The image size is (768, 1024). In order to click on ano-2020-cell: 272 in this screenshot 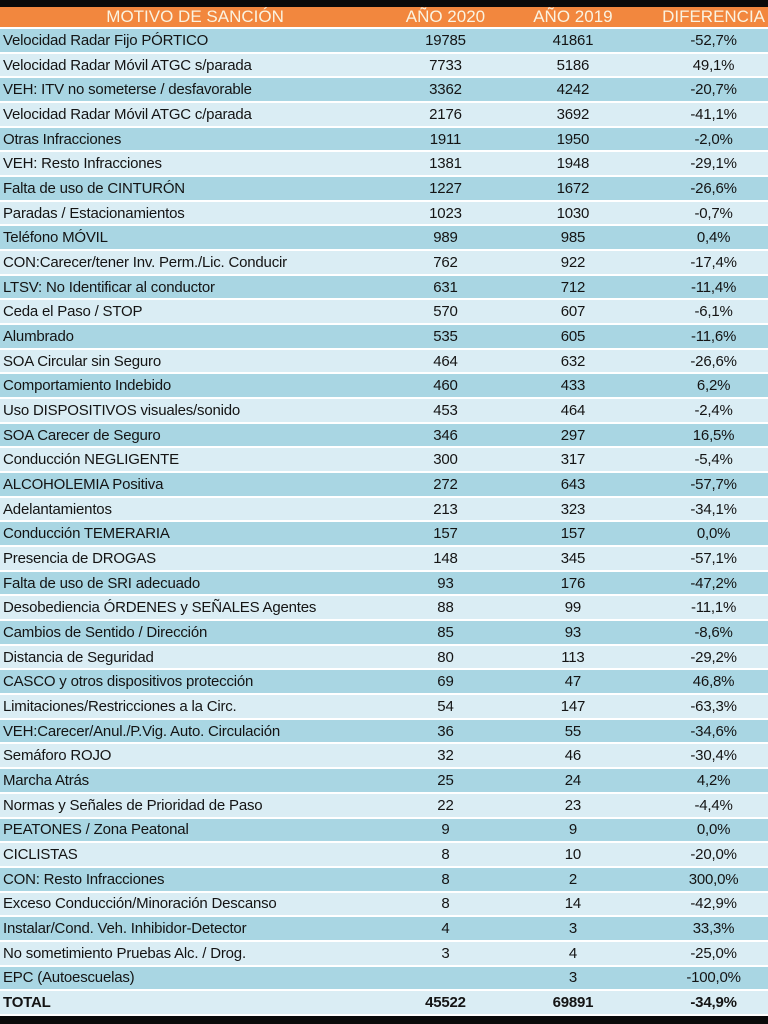, I will do `click(445, 485)`.